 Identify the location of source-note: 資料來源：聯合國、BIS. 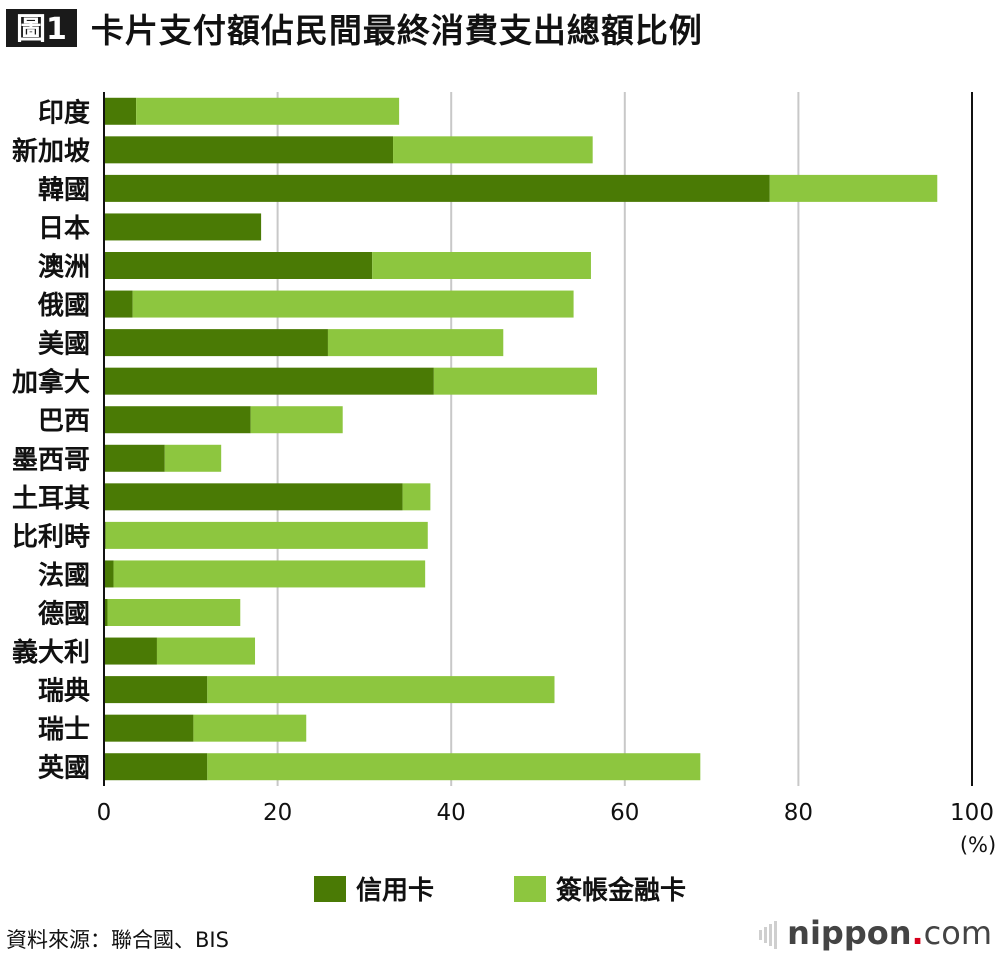
(117, 940).